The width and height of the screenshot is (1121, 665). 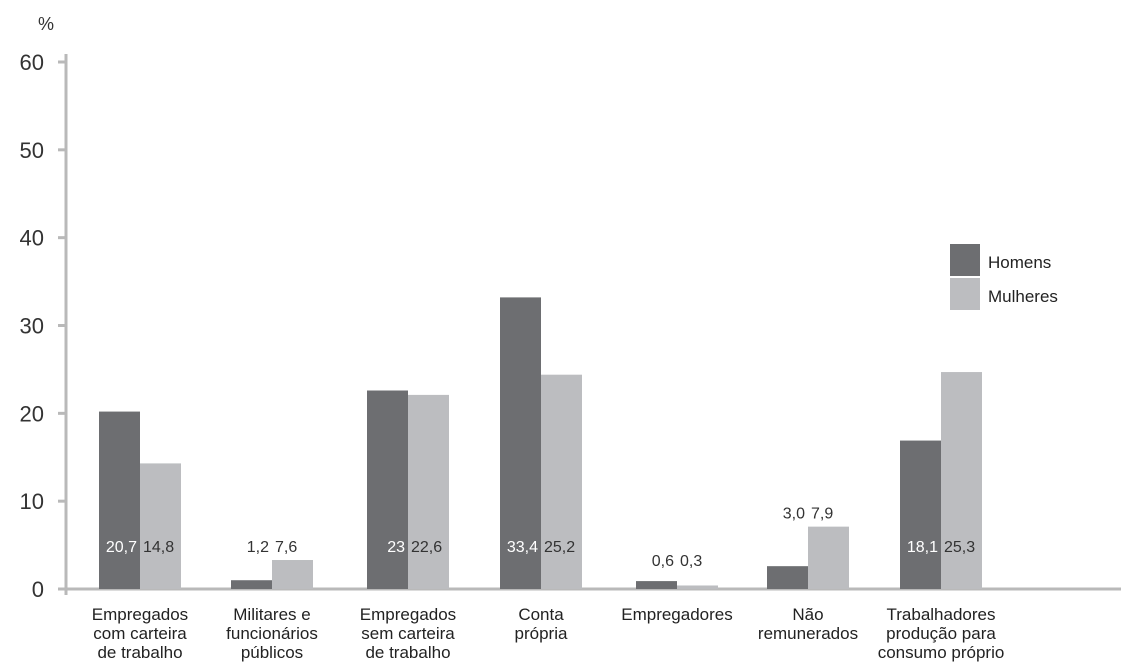 What do you see at coordinates (522, 547) in the screenshot?
I see `value-label-homens-4: 33,4` at bounding box center [522, 547].